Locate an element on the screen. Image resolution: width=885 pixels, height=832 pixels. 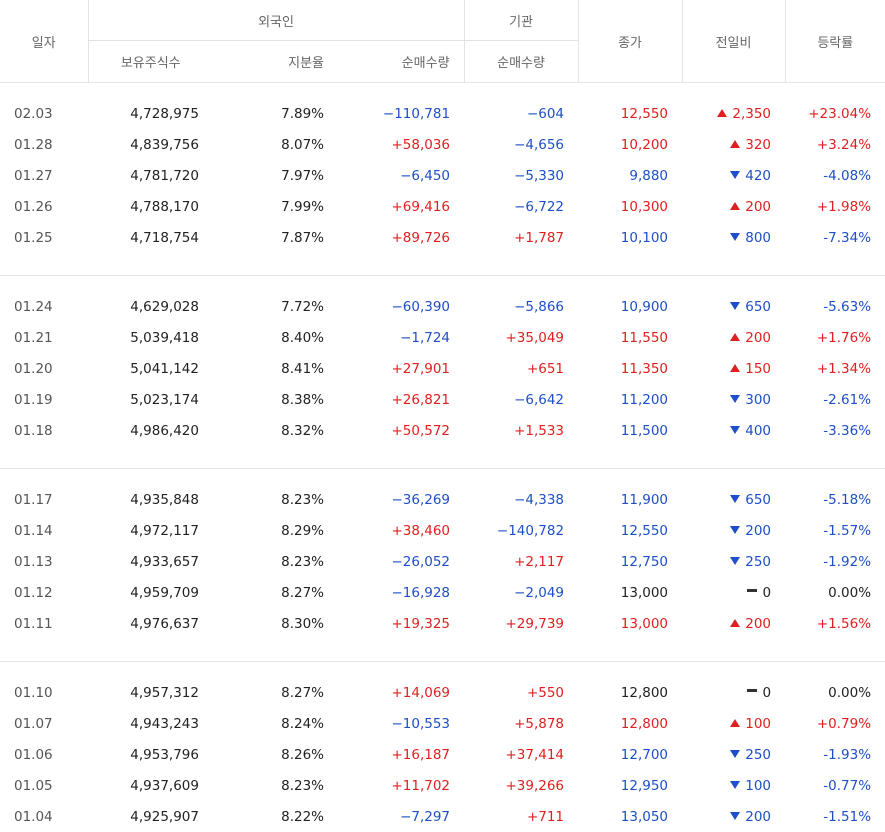
share-ratio-cell: 7.87% is located at coordinates (275, 237).